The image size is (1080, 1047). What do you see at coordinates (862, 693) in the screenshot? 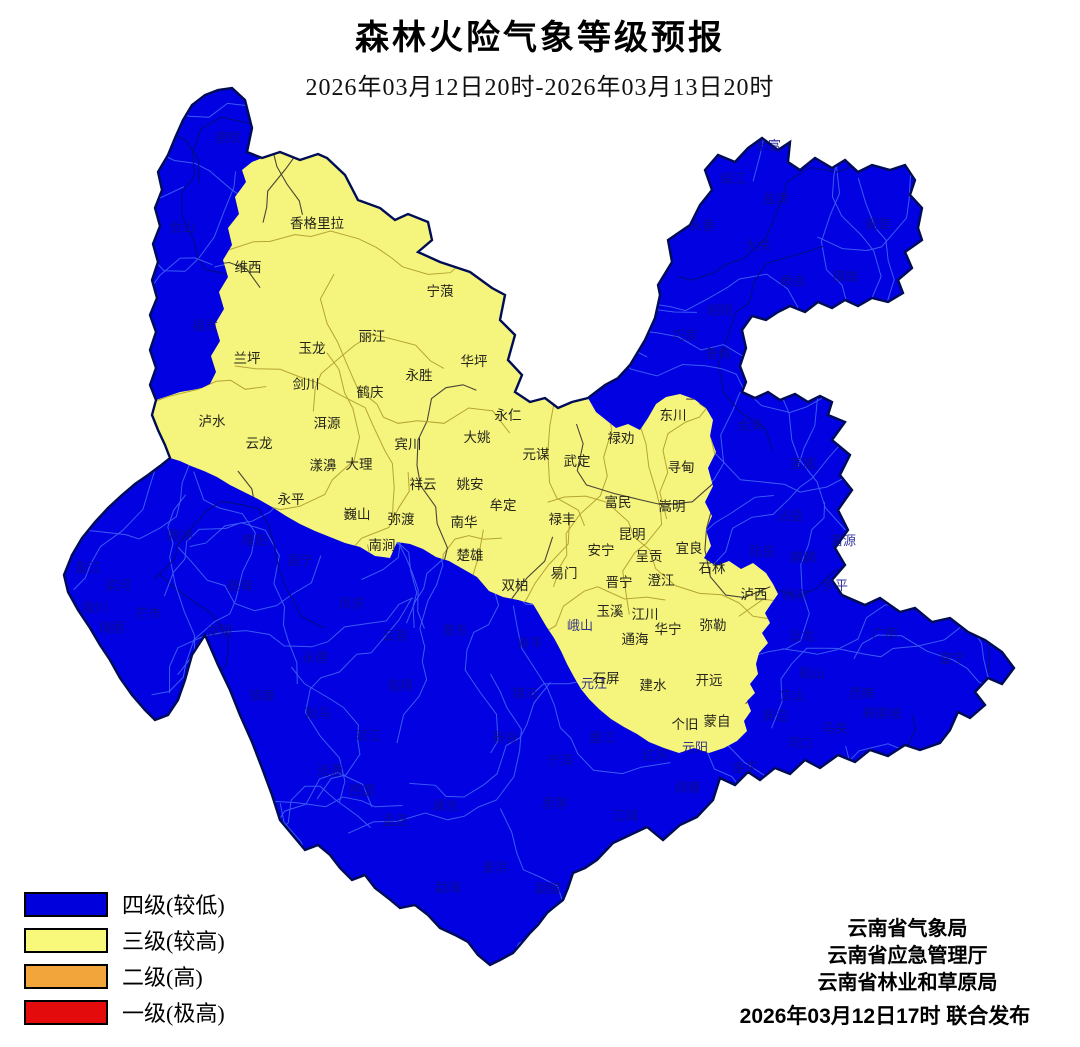
I see `county-label: 西畴` at bounding box center [862, 693].